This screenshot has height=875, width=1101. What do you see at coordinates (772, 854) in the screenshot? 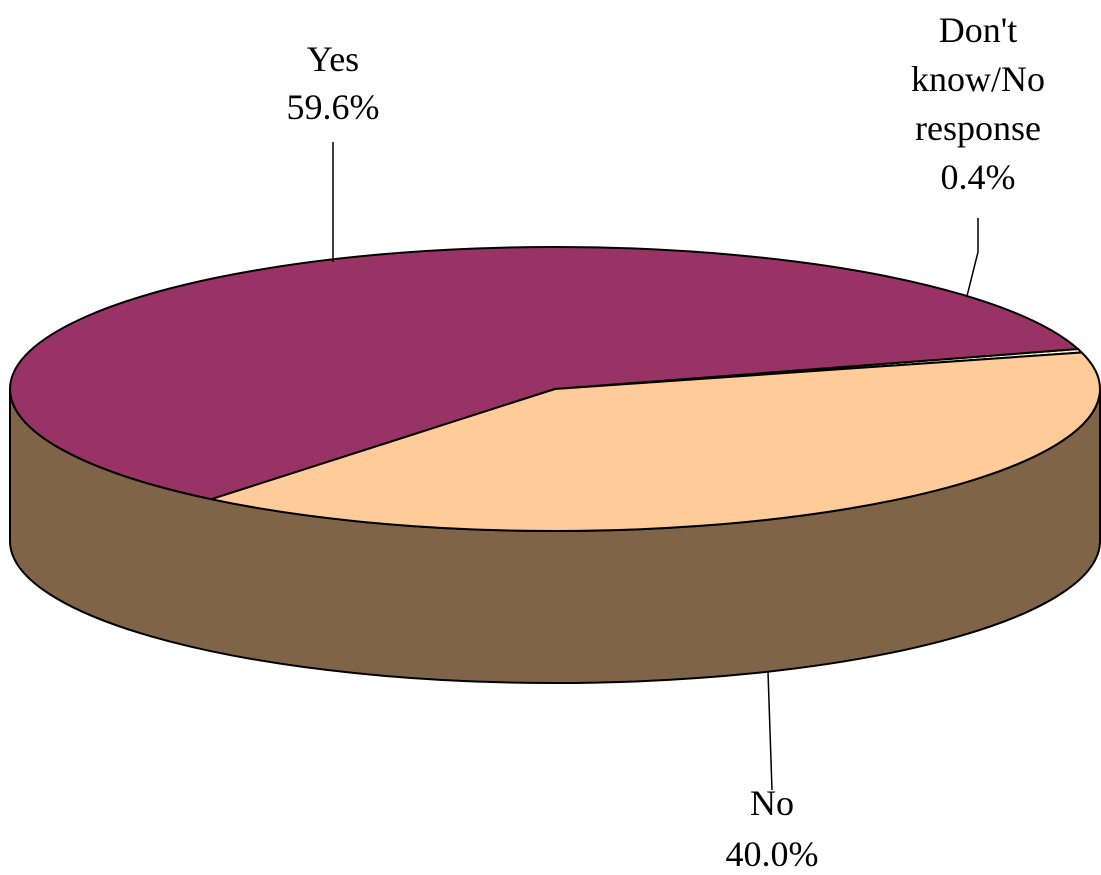
I see `slice-value-label: 40.0%` at bounding box center [772, 854].